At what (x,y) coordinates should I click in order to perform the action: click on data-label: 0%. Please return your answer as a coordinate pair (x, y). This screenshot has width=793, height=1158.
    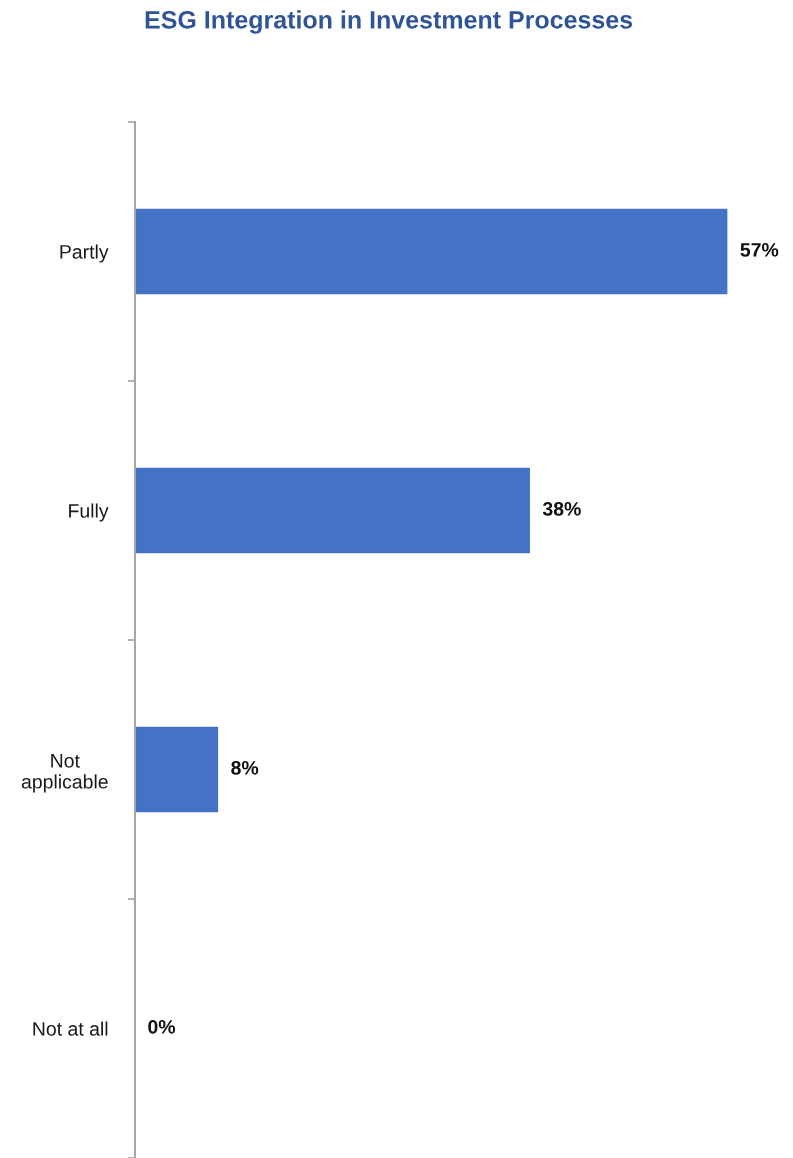
    Looking at the image, I should click on (162, 1026).